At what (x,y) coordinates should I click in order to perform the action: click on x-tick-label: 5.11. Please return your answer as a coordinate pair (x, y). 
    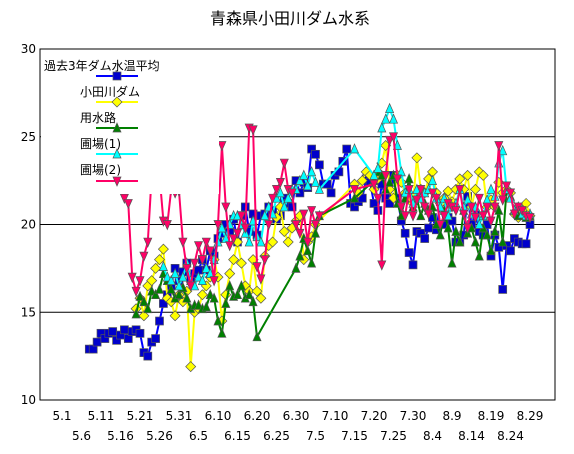
    Looking at the image, I should click on (101, 416).